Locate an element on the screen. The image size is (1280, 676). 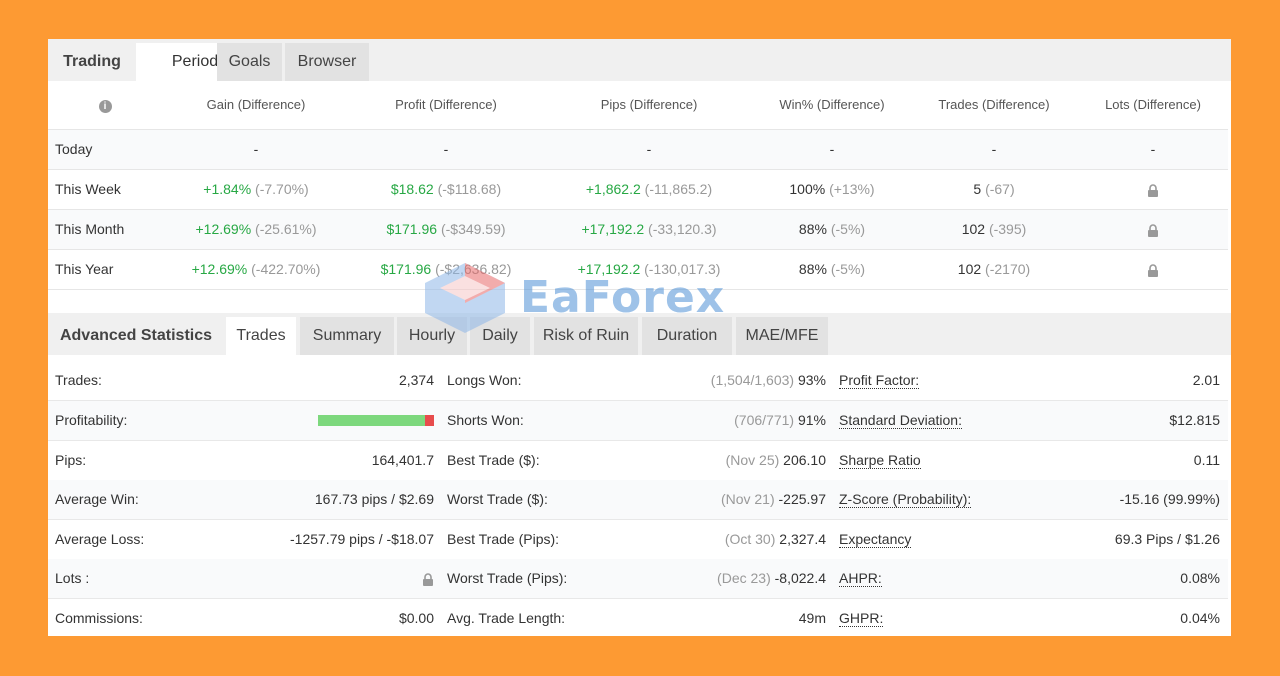
pips-value: +1,862.2 is located at coordinates (613, 189).